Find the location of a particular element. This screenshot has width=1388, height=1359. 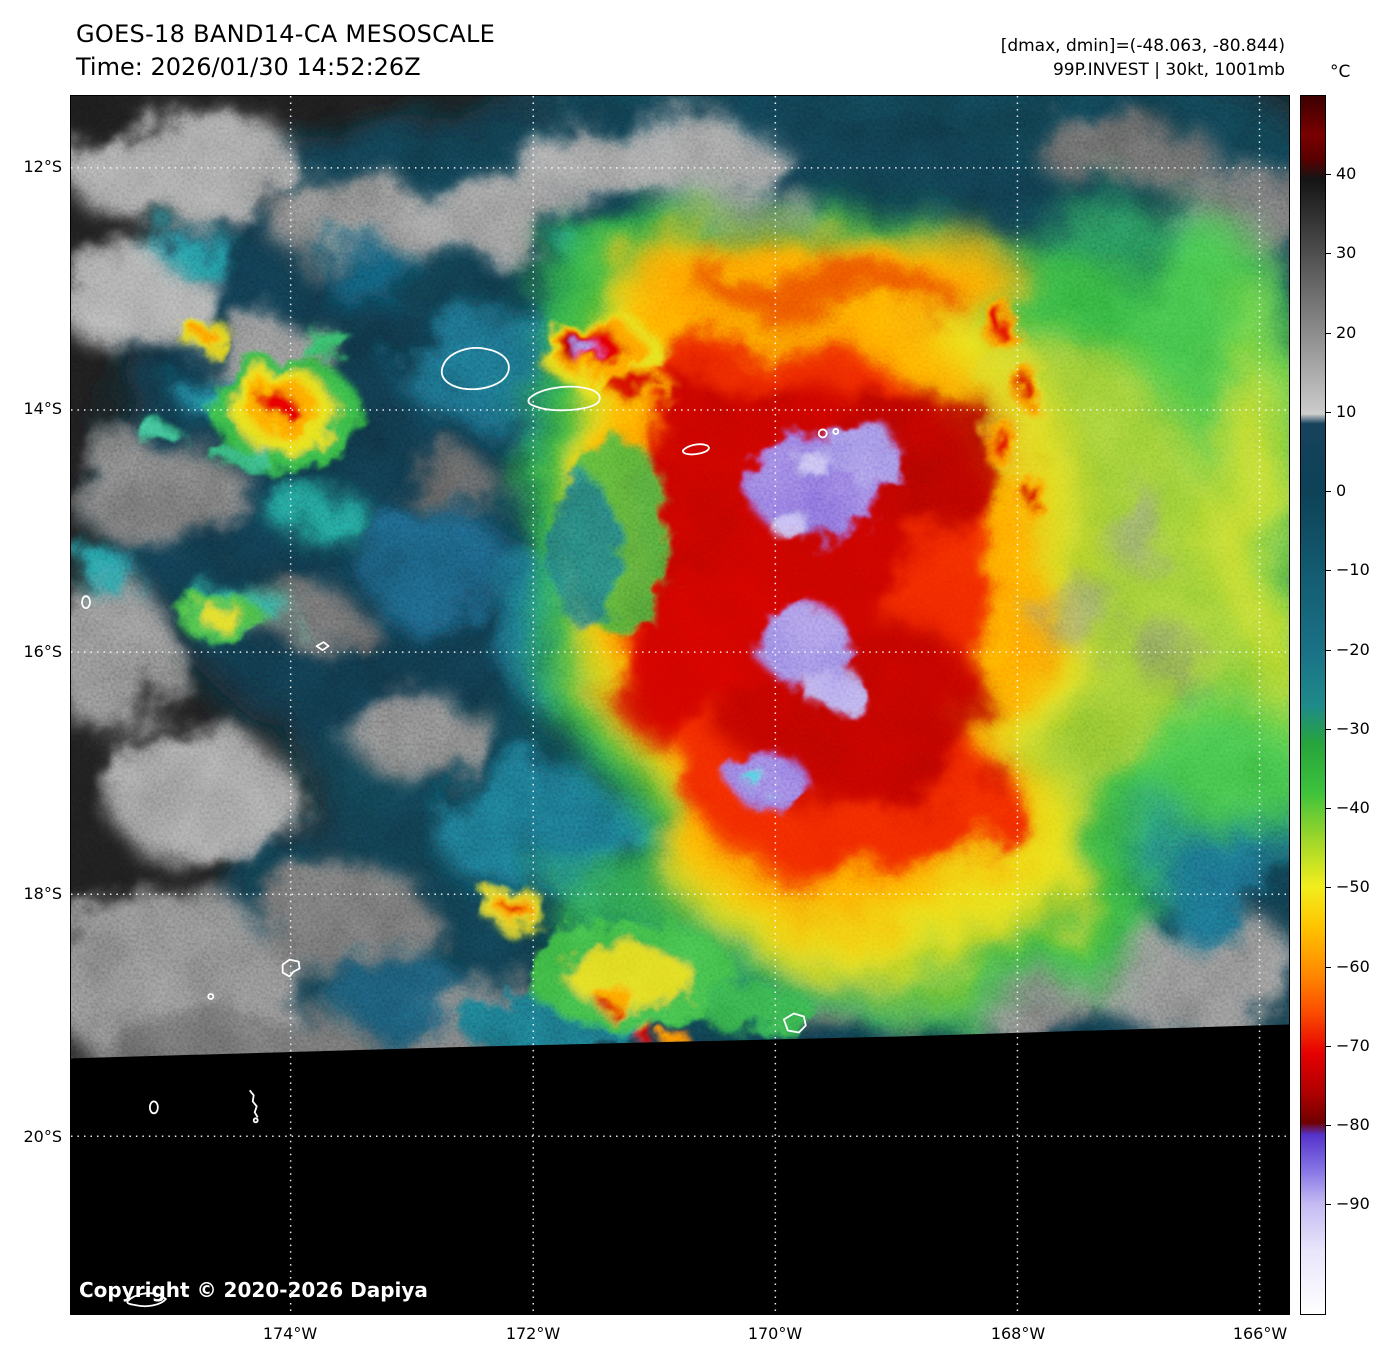

dmax-dmin-text: [dmax, dmin]=(-48.063, -80.844) is located at coordinates (1142, 46).